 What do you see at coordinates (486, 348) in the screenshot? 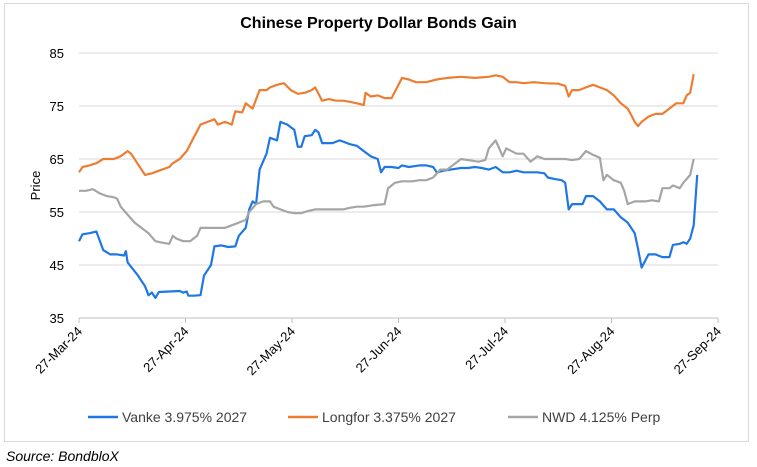
I see `x-tick-label: 27-Jul-24` at bounding box center [486, 348].